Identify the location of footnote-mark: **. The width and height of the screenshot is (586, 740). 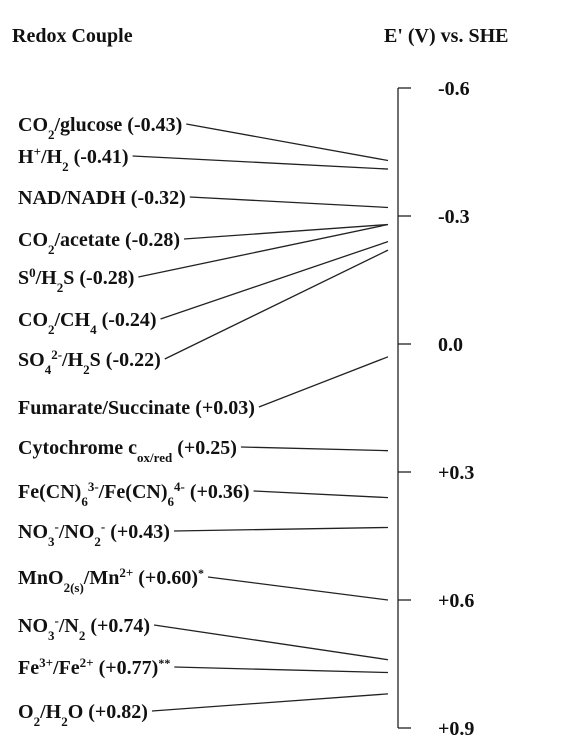
(164, 663).